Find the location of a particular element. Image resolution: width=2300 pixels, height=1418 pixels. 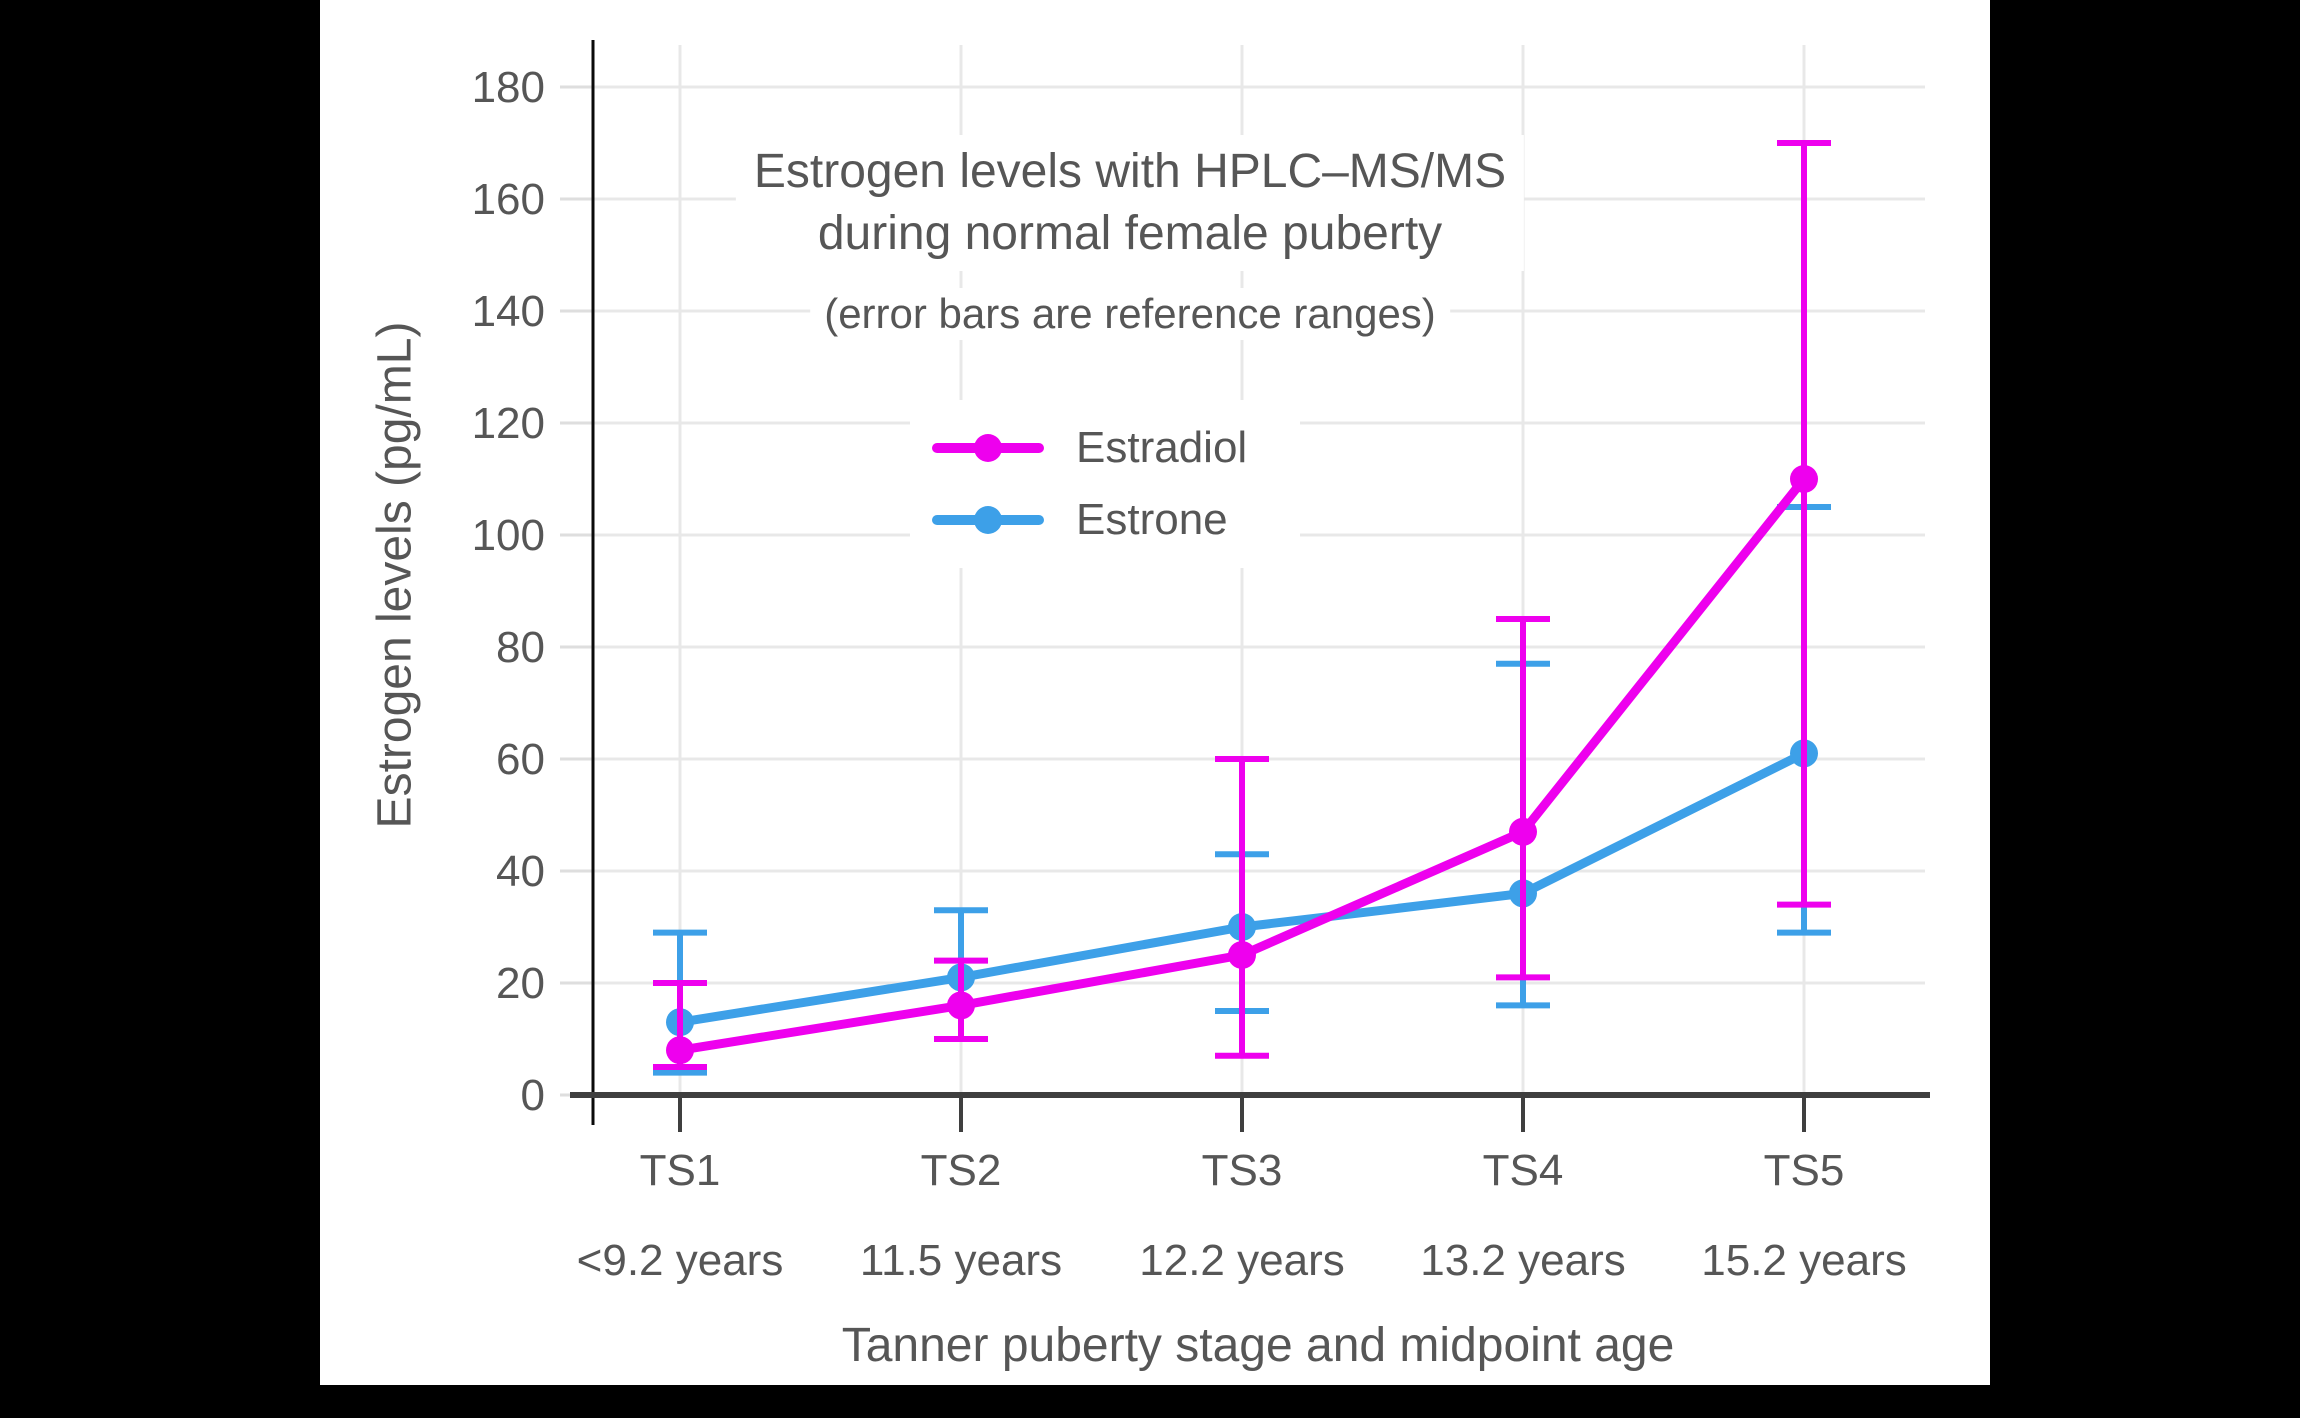

x-tick-label: TS1 is located at coordinates (680, 1170).